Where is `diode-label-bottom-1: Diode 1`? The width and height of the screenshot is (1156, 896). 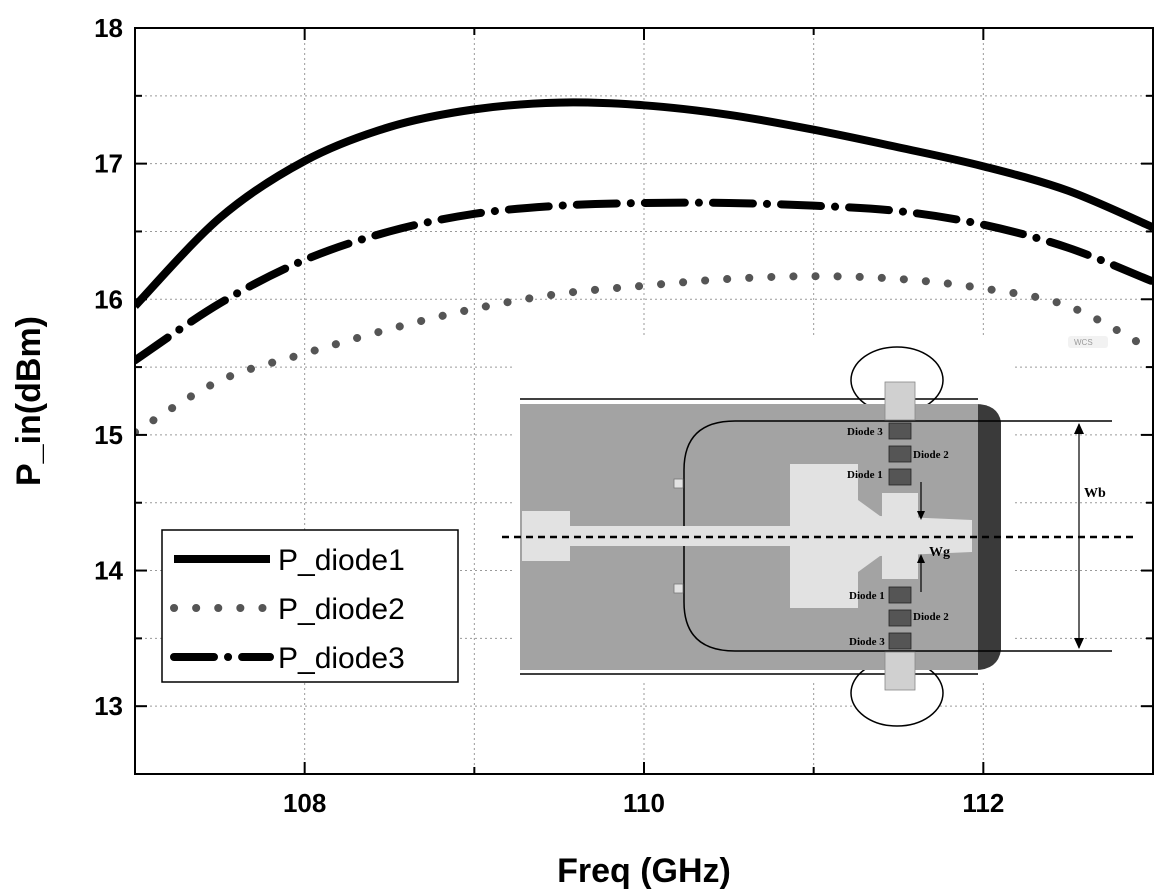 diode-label-bottom-1: Diode 1 is located at coordinates (867, 596).